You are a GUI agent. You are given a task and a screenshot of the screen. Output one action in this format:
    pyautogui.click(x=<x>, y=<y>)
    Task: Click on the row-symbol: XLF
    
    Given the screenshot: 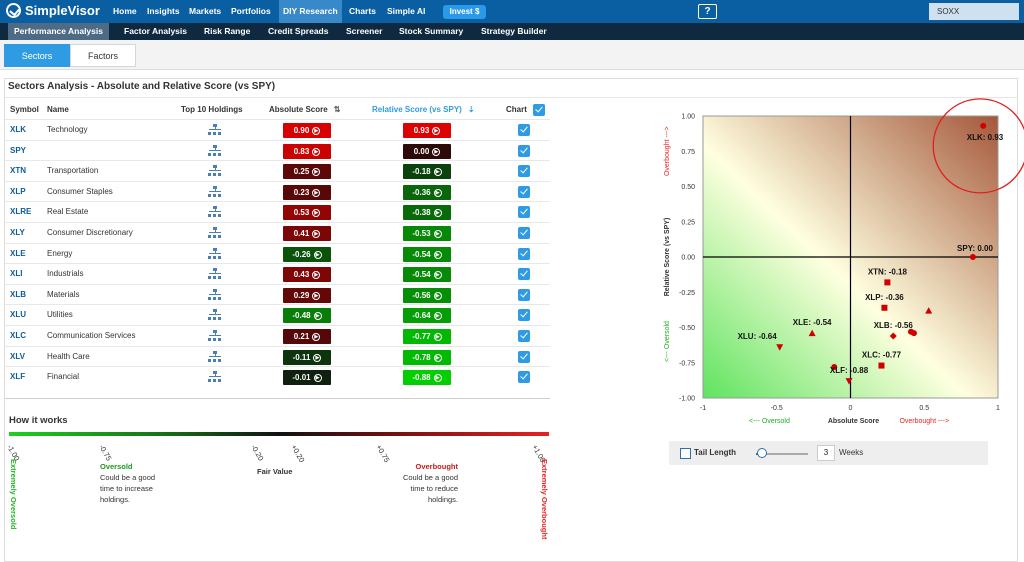 What is the action you would take?
    pyautogui.click(x=18, y=377)
    